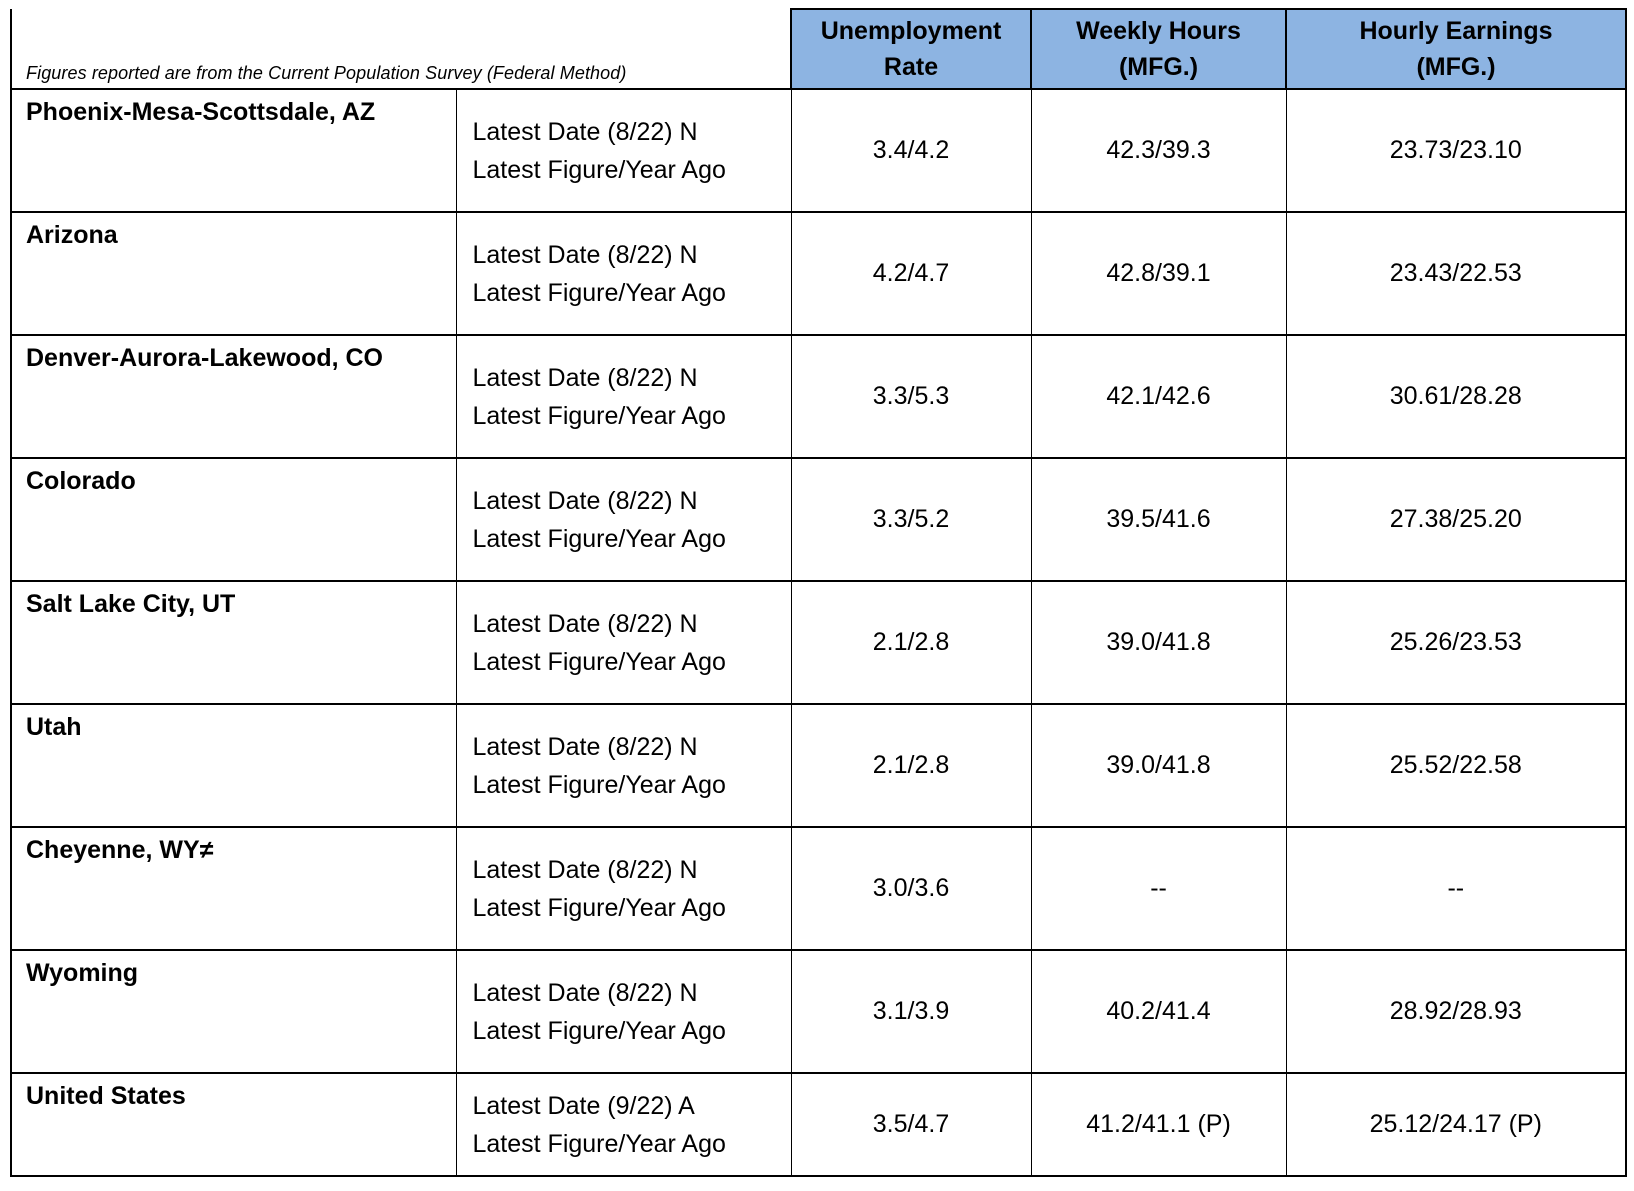 Image resolution: width=1634 pixels, height=1191 pixels. Describe the element at coordinates (911, 888) in the screenshot. I see `unemployment-rate-value: 3.0/3.6` at that location.